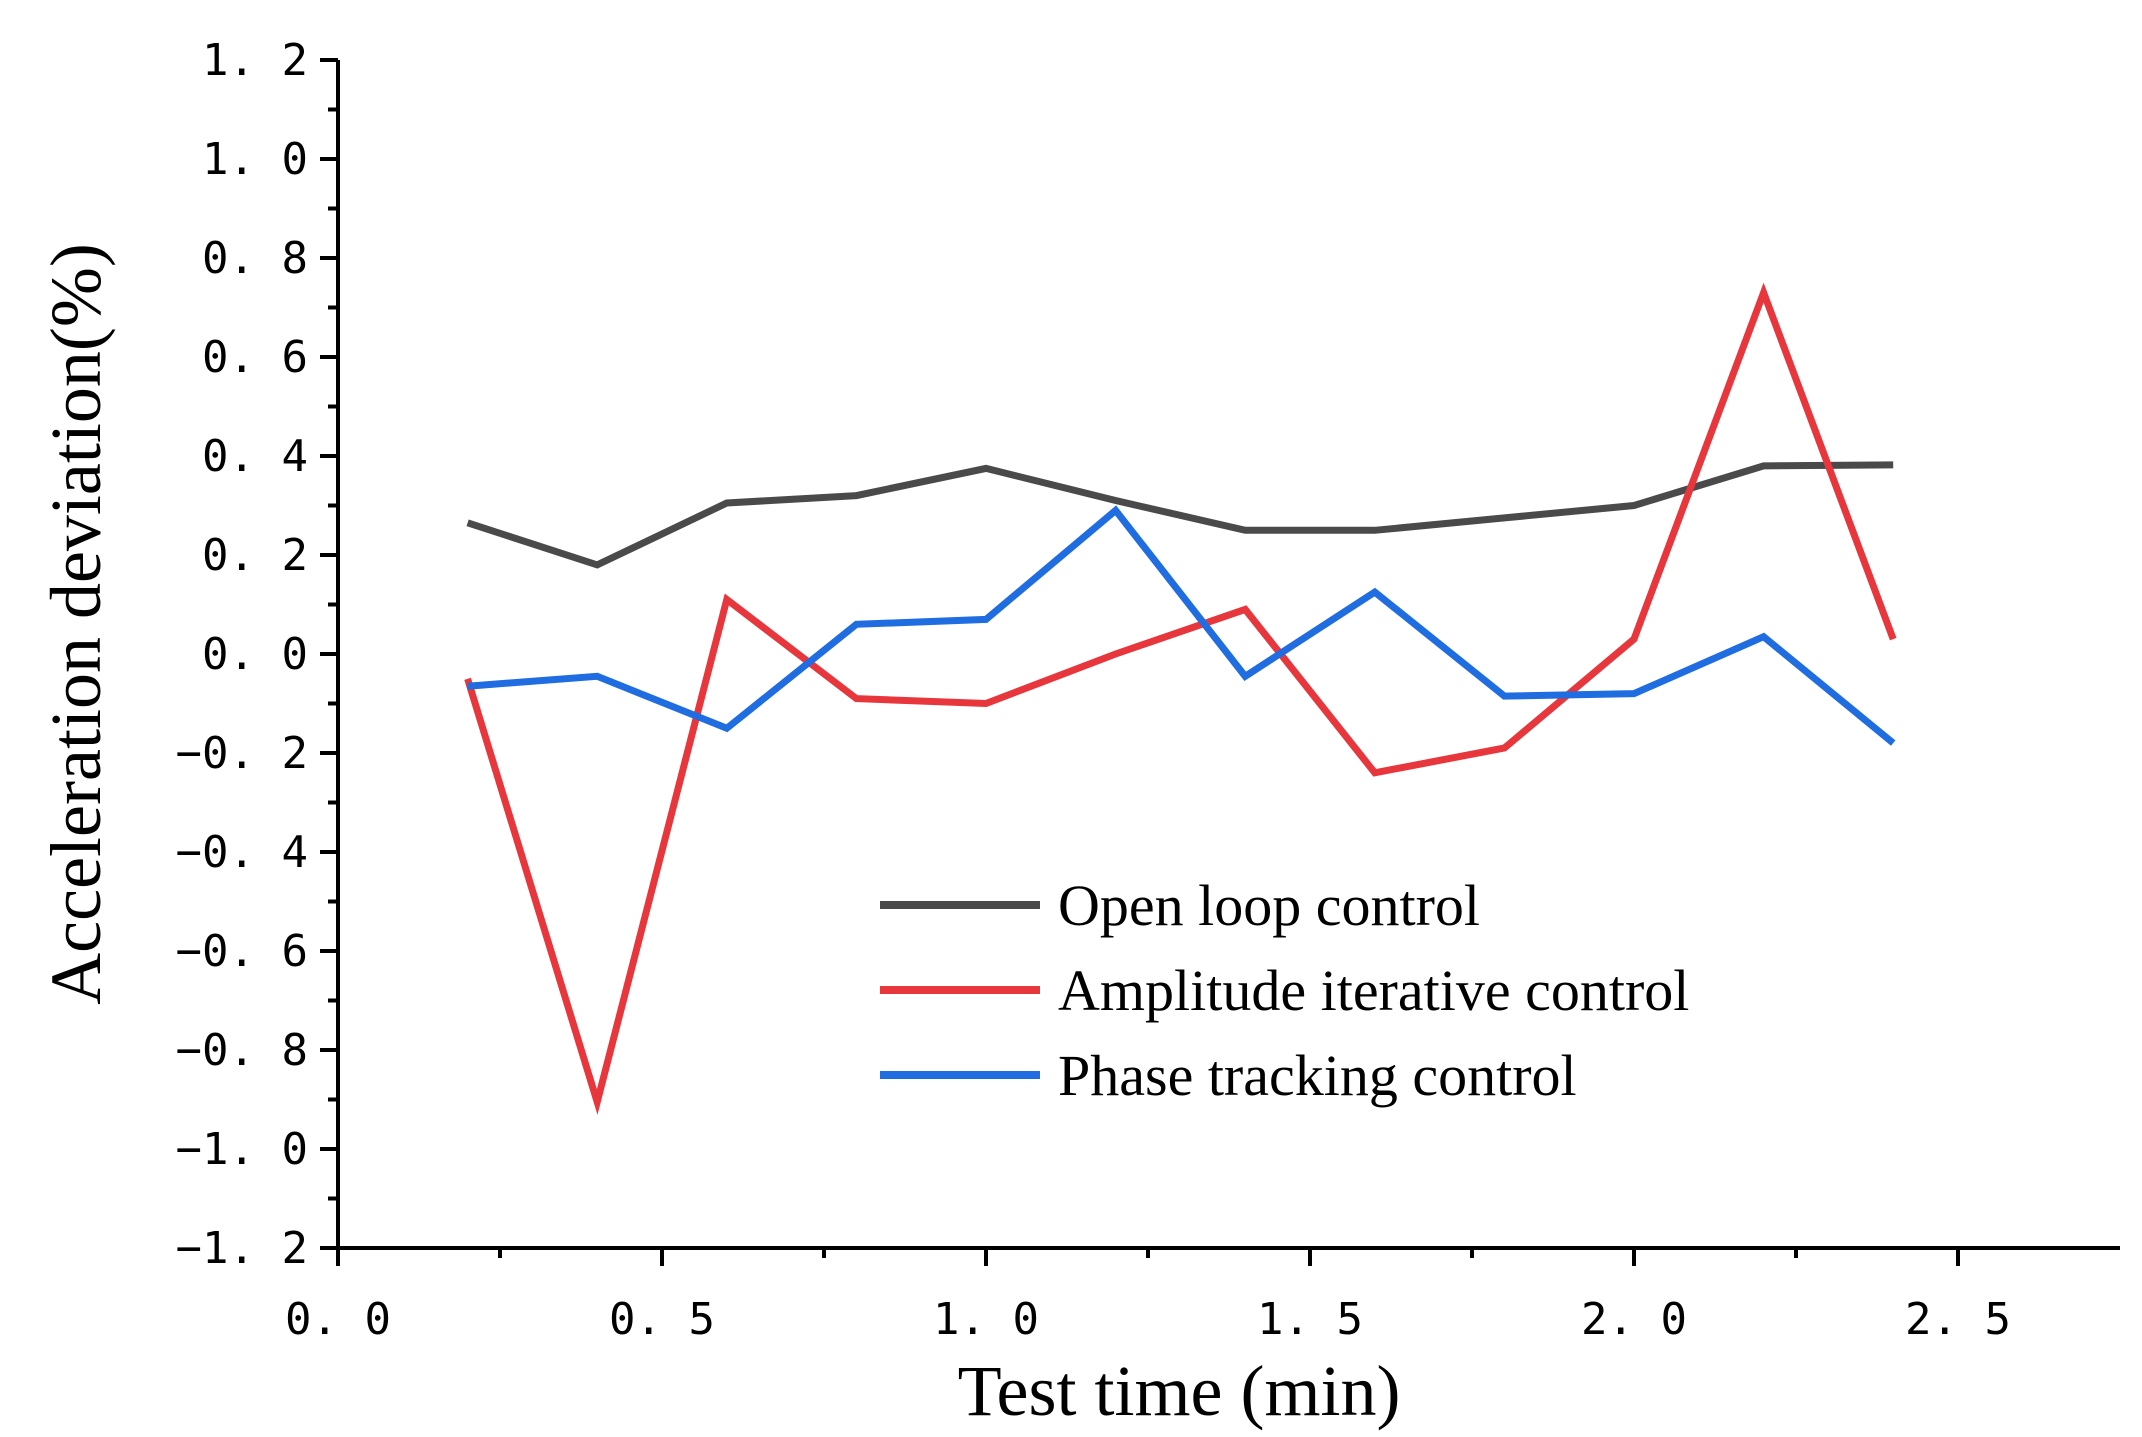  Describe the element at coordinates (255, 555) in the screenshot. I see `y-tick-label: 0. 2` at that location.